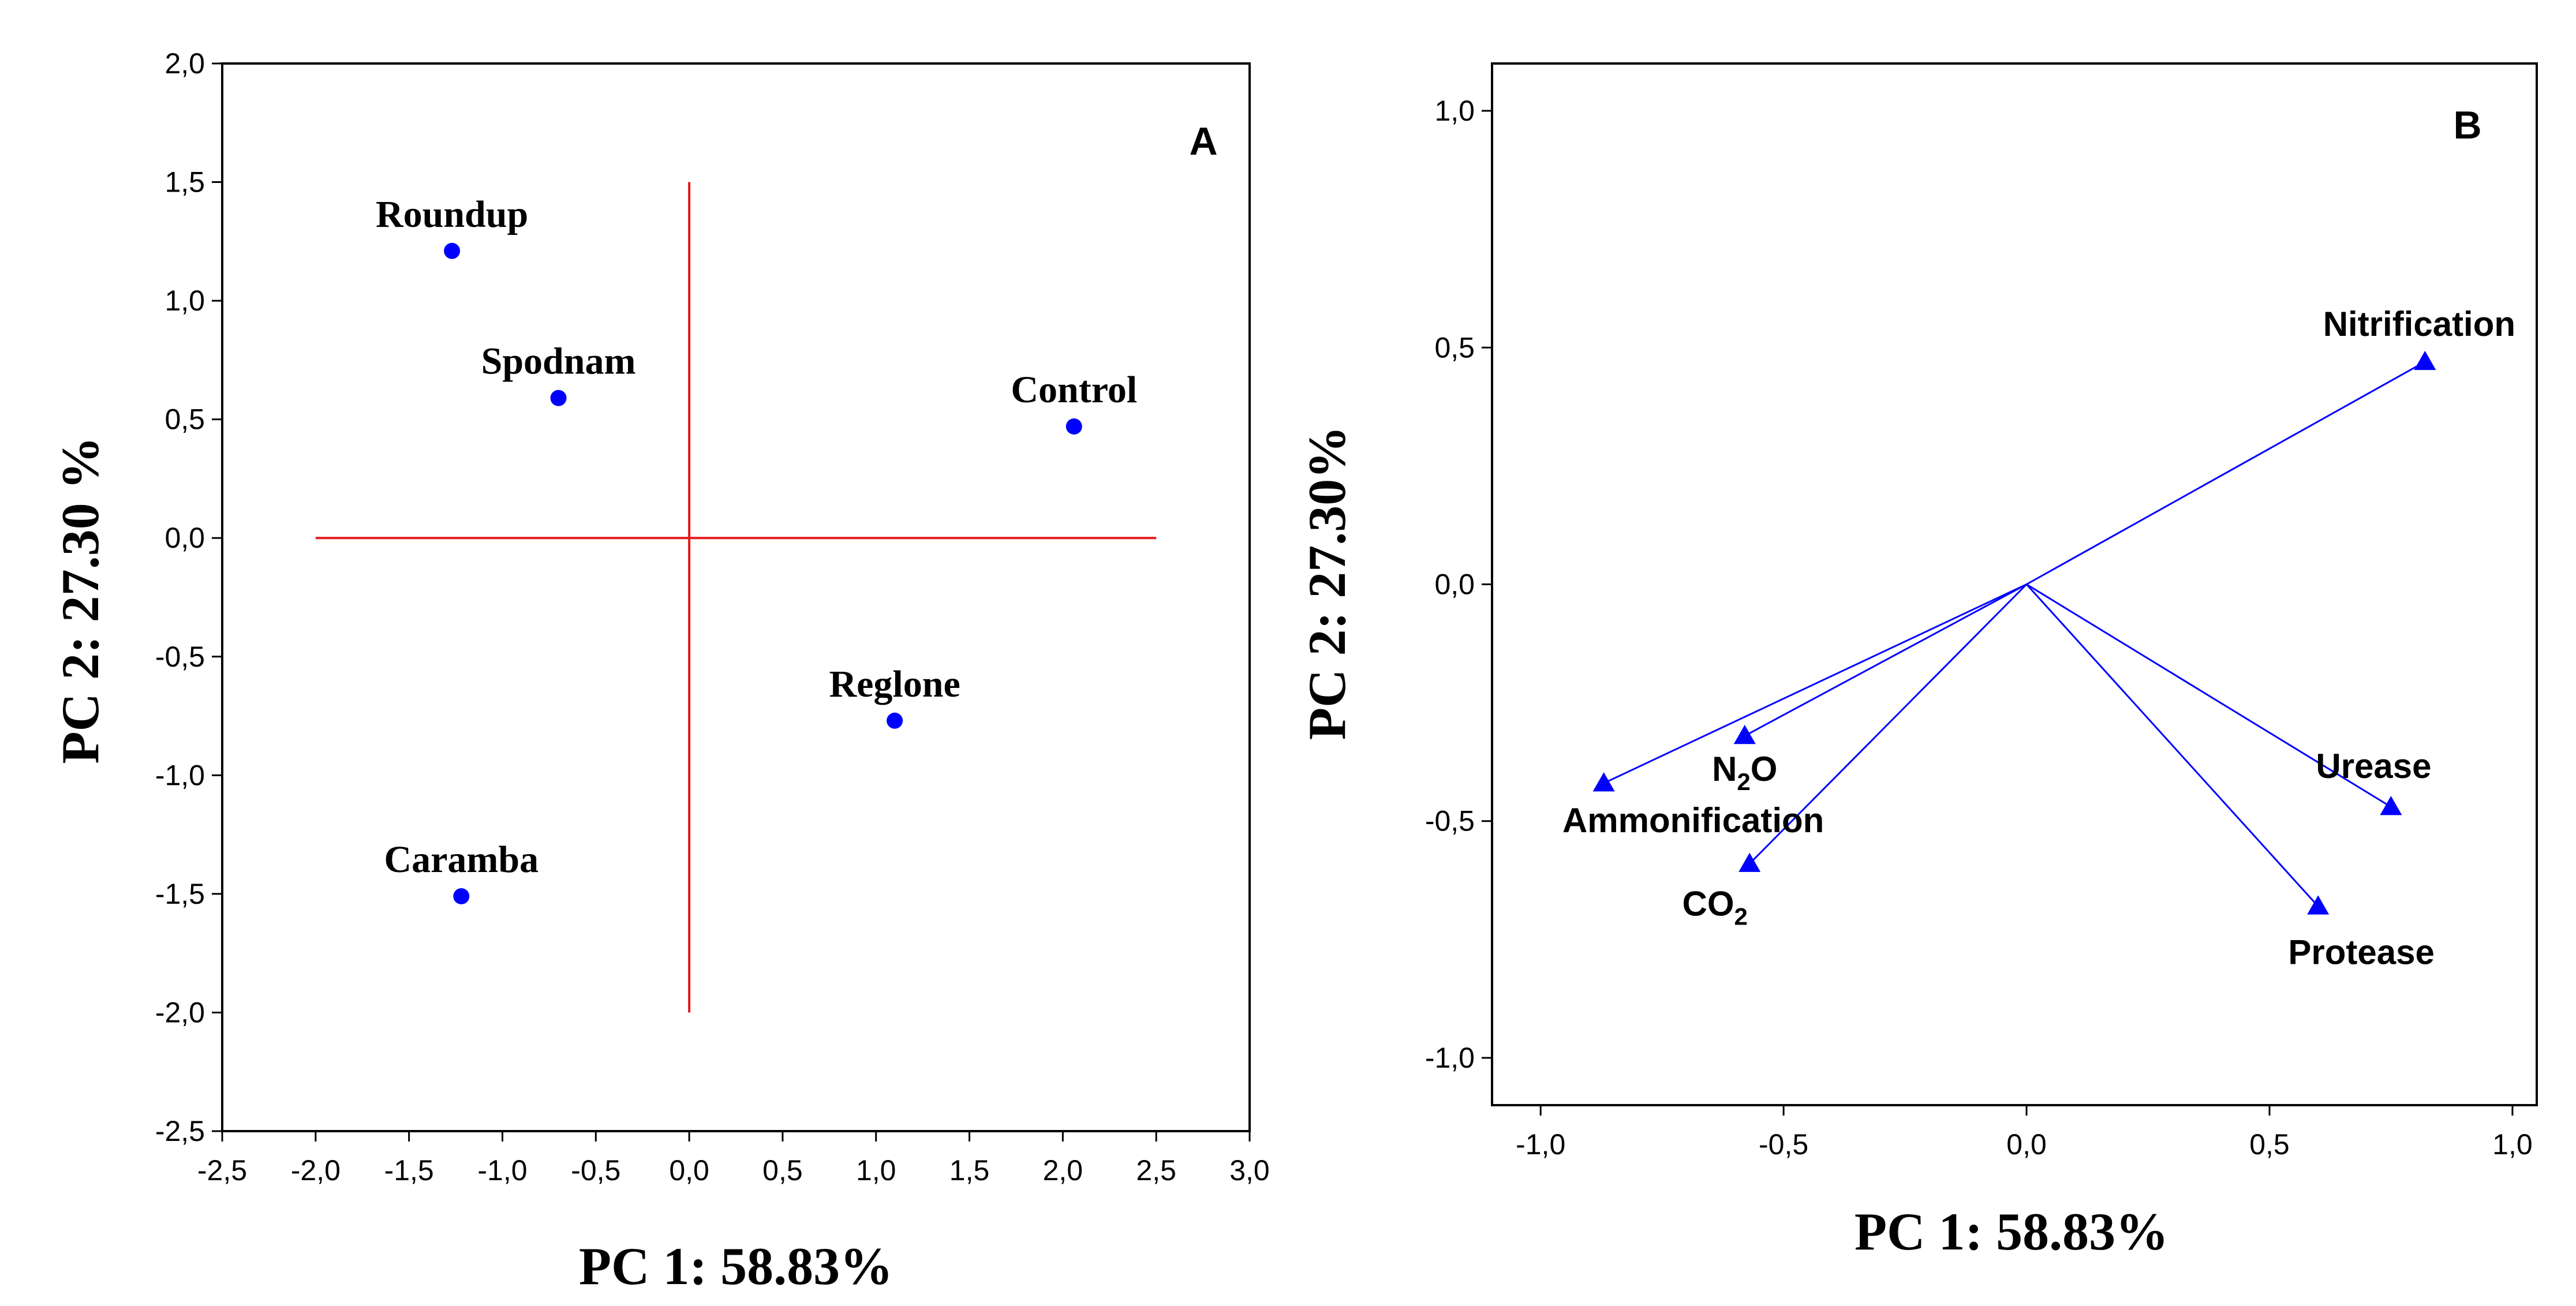  Describe the element at coordinates (222, 1170) in the screenshot. I see `panel-a-x-tick-label: -2,5` at that location.